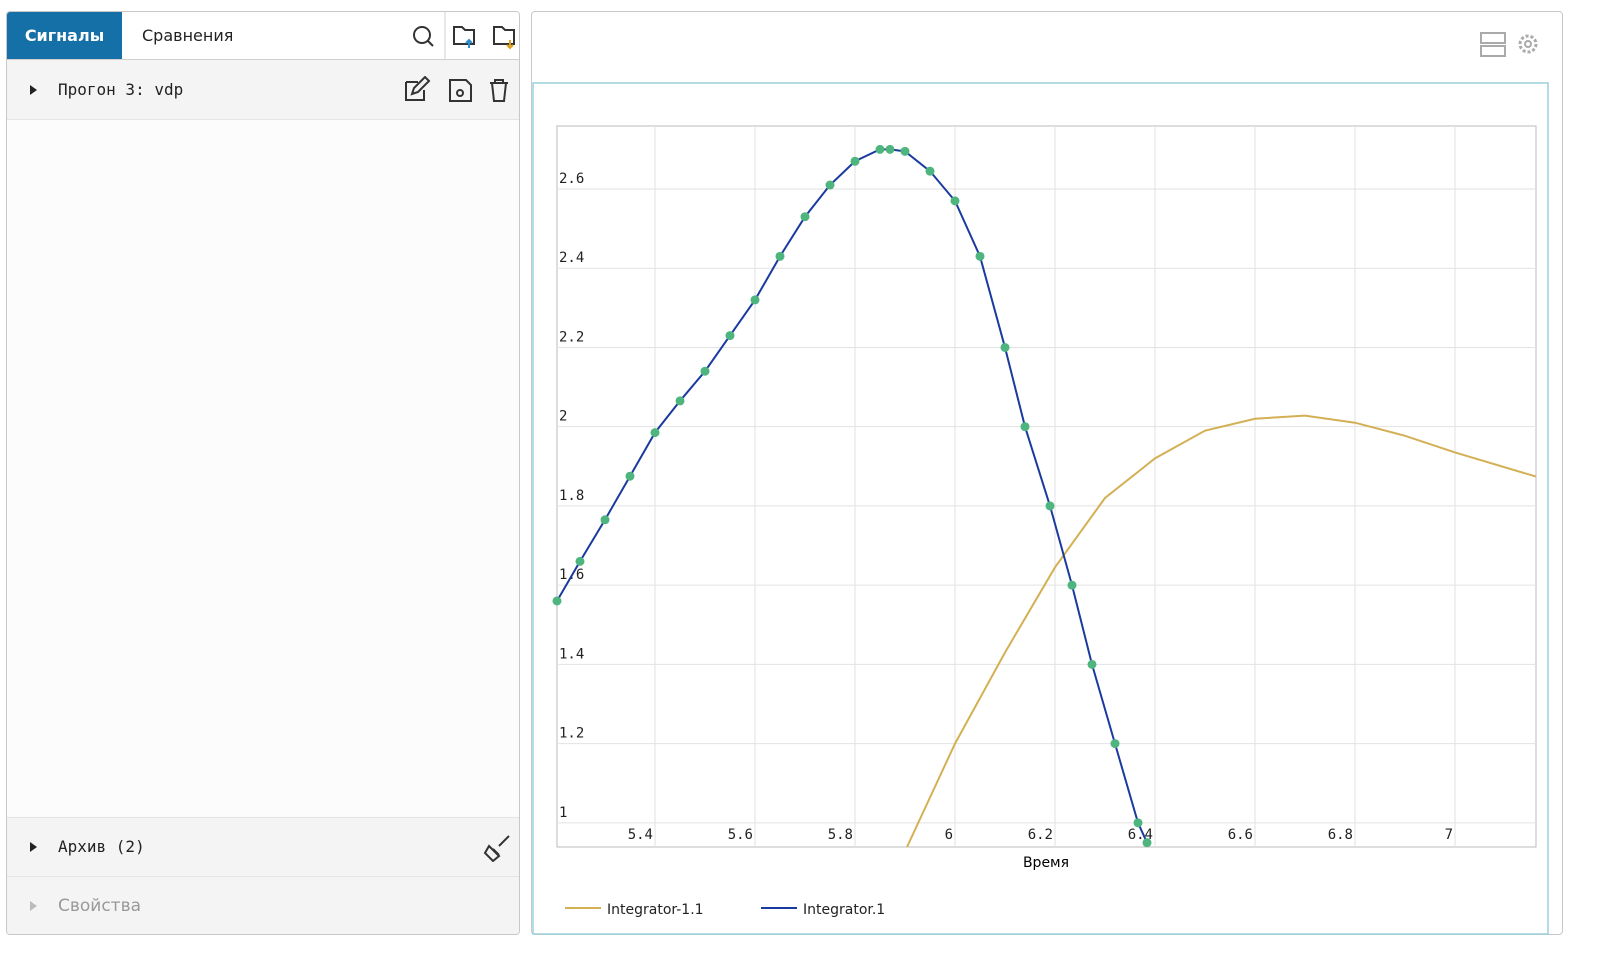 The width and height of the screenshot is (1600, 964). Describe the element at coordinates (1340, 835) in the screenshot. I see `x-tick-label: 6.8` at that location.